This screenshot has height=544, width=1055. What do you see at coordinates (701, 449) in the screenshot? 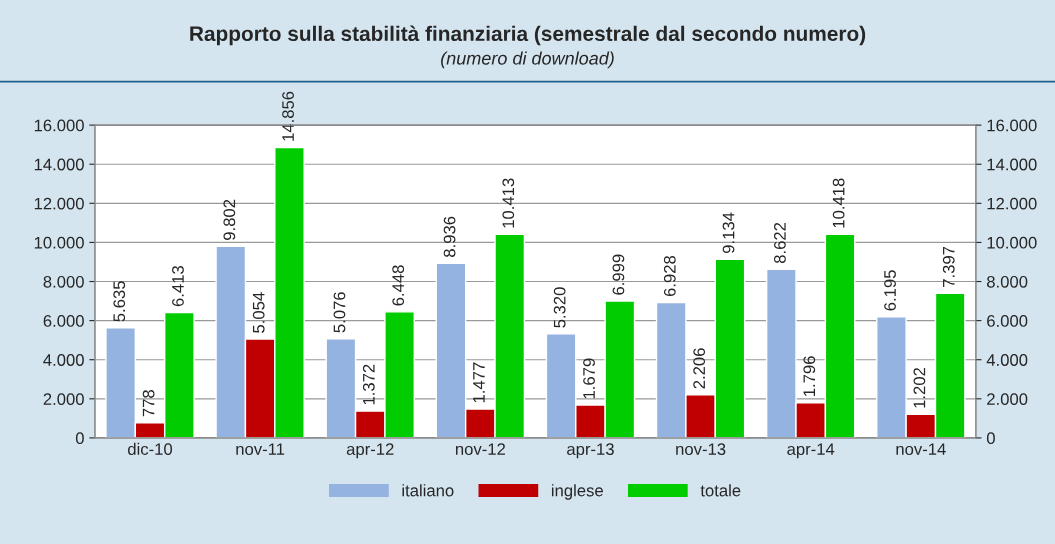
I see `x-tick-label: nov-13` at bounding box center [701, 449].